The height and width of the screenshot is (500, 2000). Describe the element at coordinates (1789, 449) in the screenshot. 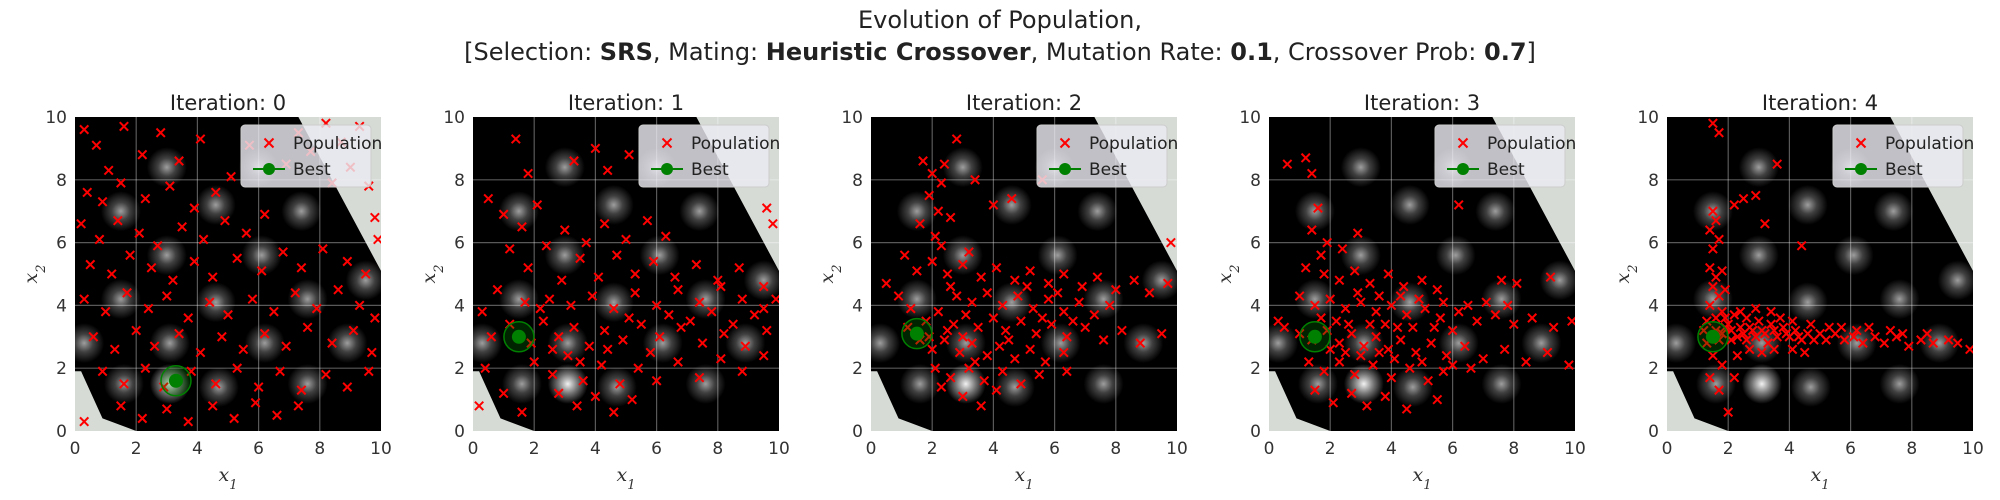

I see `x-tick-label: 4` at that location.